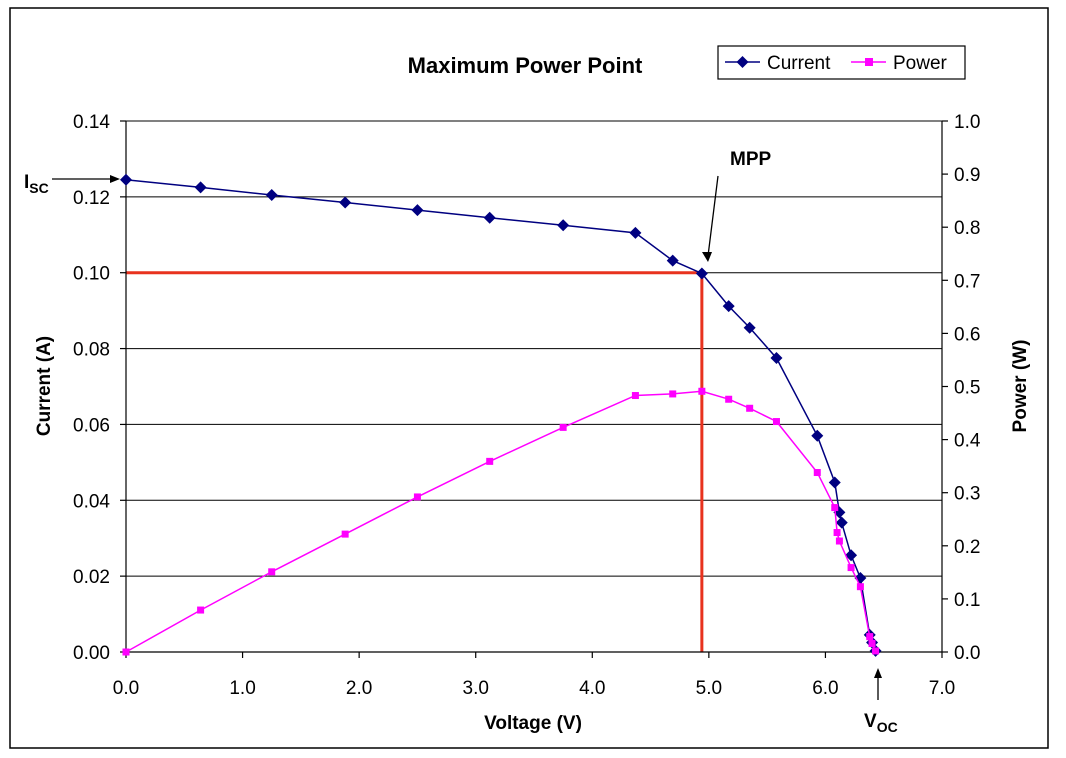 This screenshot has height=758, width=1066. Describe the element at coordinates (887, 727) in the screenshot. I see `voc-label-sub: OC` at that location.